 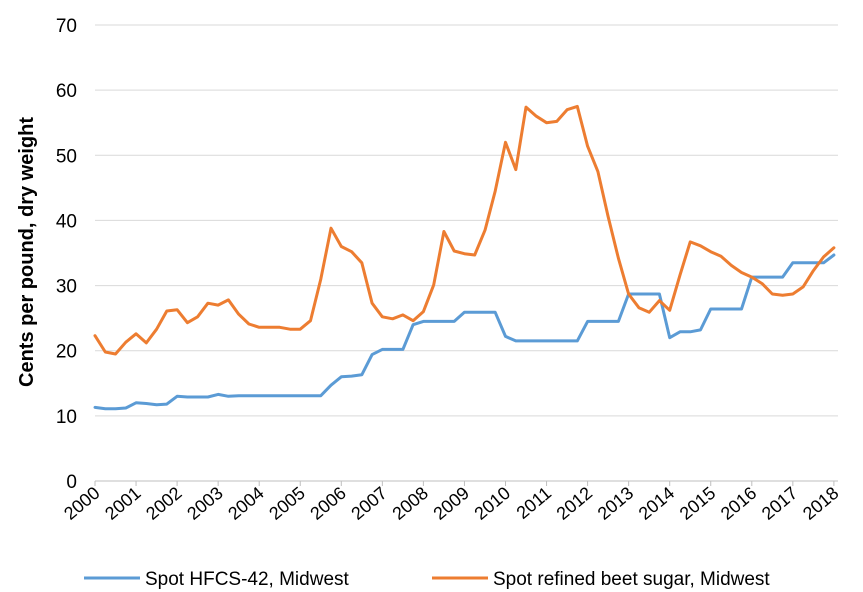 What do you see at coordinates (27, 252) in the screenshot?
I see `y-axis-label: Cents per pound, dry weight` at bounding box center [27, 252].